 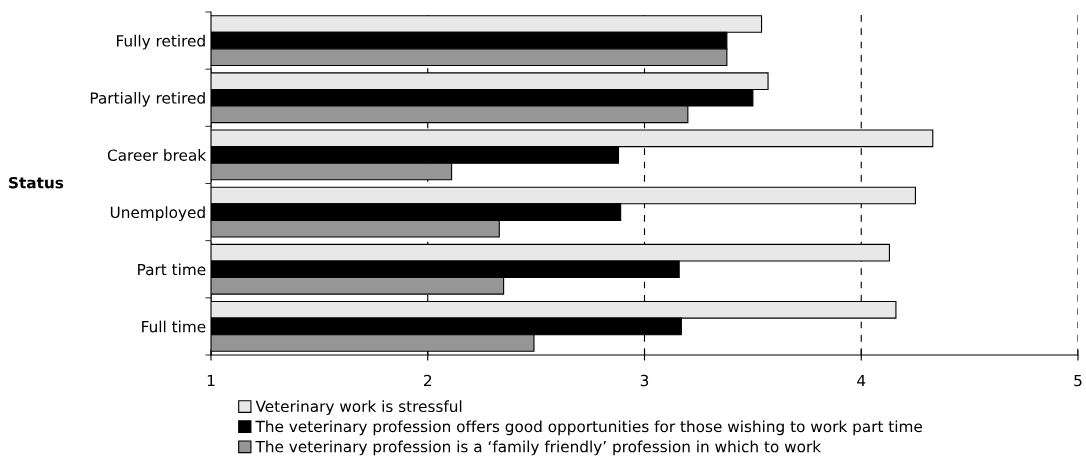 What do you see at coordinates (428, 380) in the screenshot?
I see `x-tick-label: 2` at bounding box center [428, 380].